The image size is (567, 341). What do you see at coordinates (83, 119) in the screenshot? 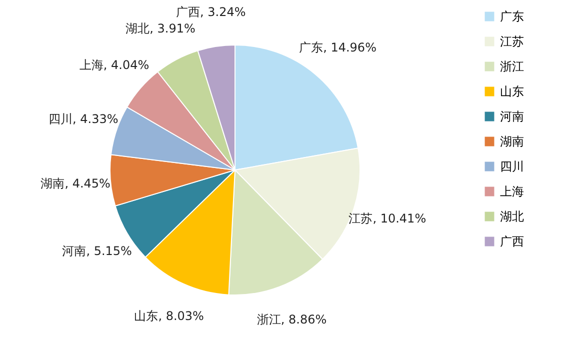
I see `data-label: 四川, 4.33%` at bounding box center [83, 119].